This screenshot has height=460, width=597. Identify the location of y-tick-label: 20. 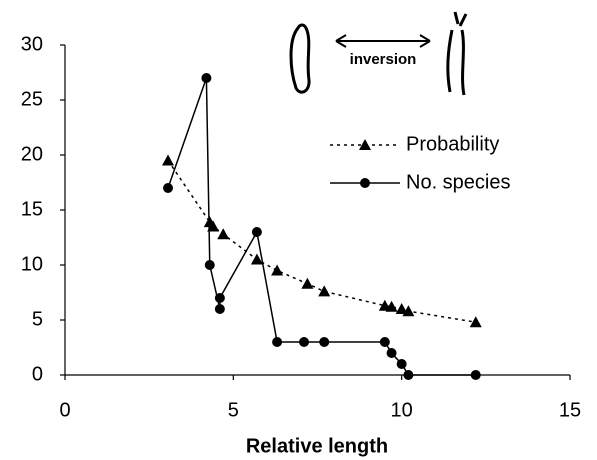
(32, 154).